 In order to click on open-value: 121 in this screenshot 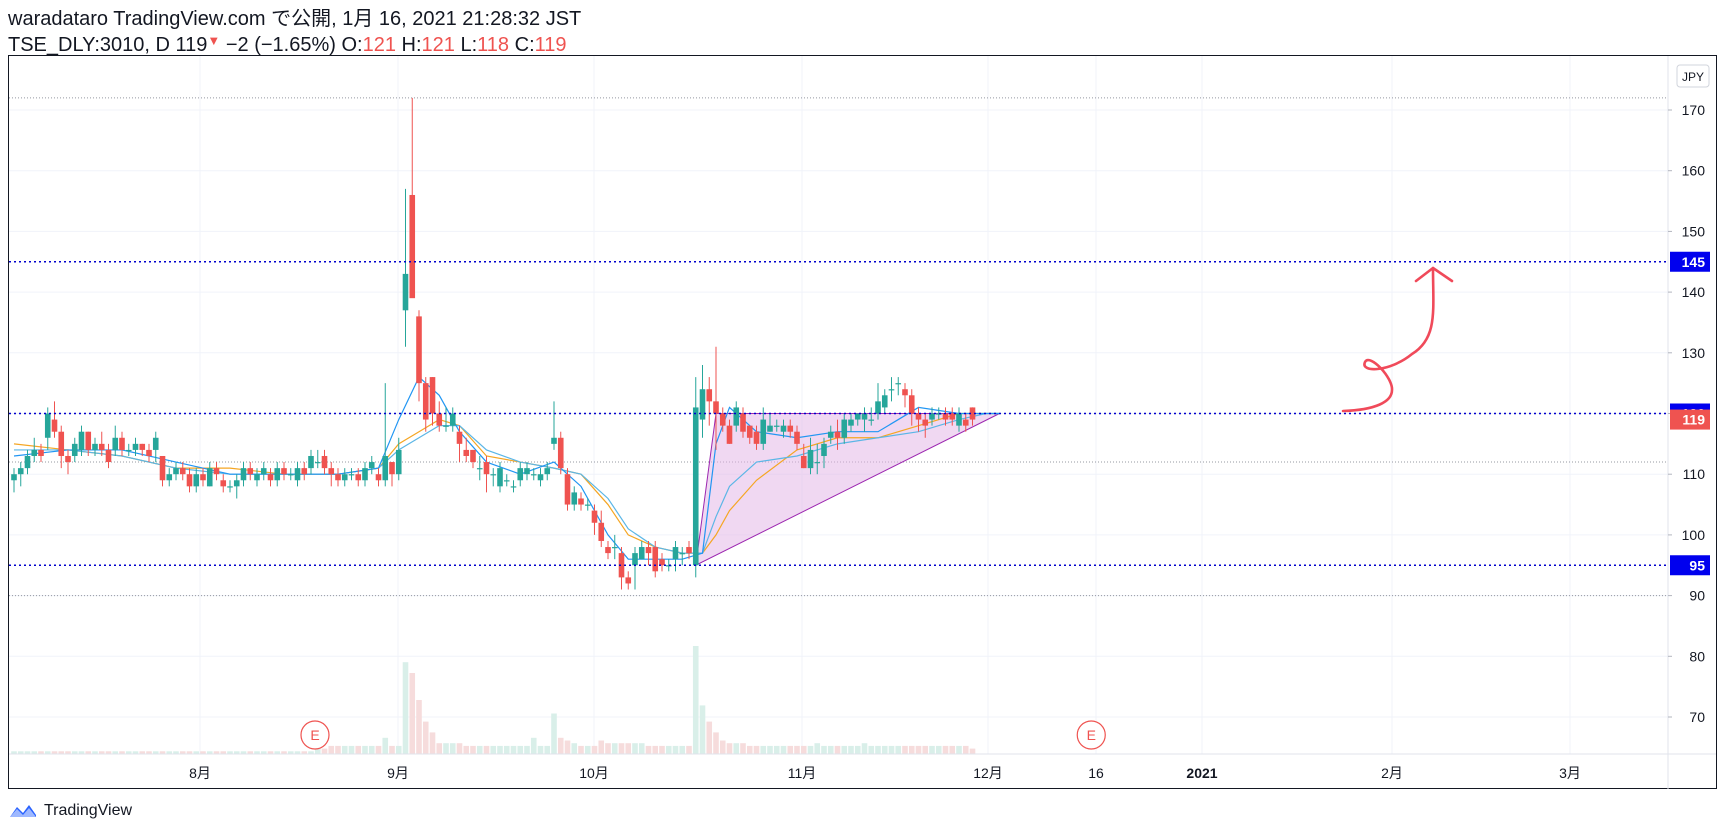, I will do `click(379, 45)`.